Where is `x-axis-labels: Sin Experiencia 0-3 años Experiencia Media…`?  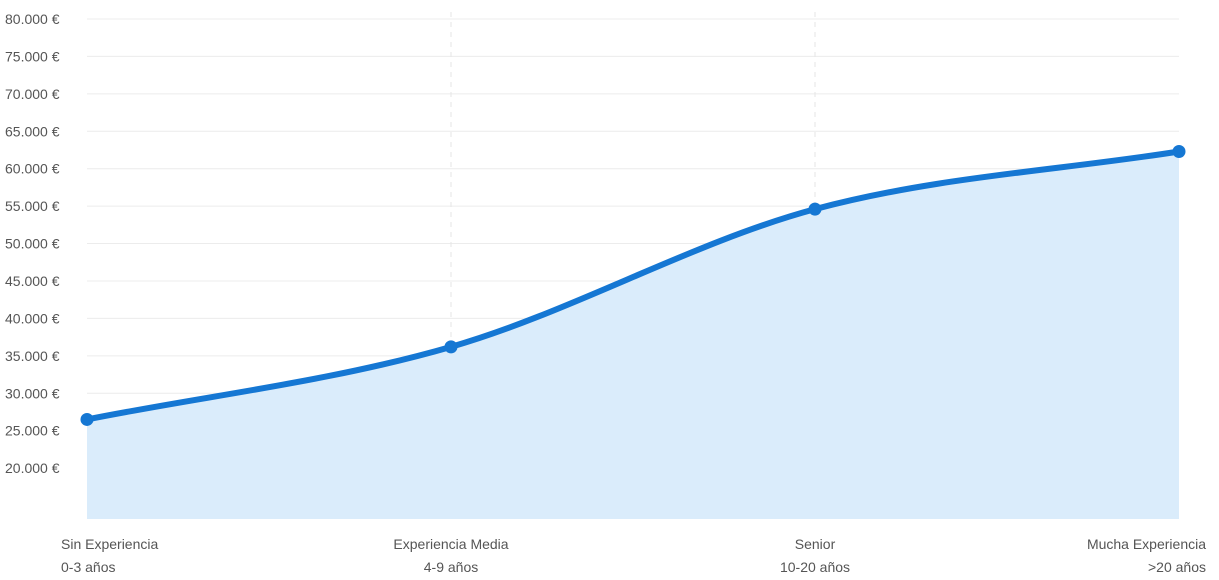 x-axis-labels: Sin Experiencia 0-3 años Experiencia Media… is located at coordinates (633, 555).